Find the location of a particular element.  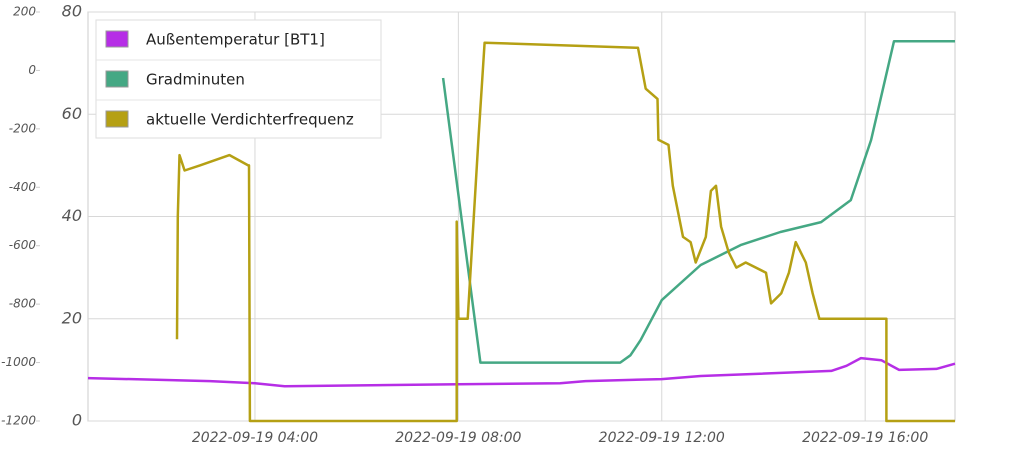

y2-tick-label: -1000 is located at coordinates (18, 362).